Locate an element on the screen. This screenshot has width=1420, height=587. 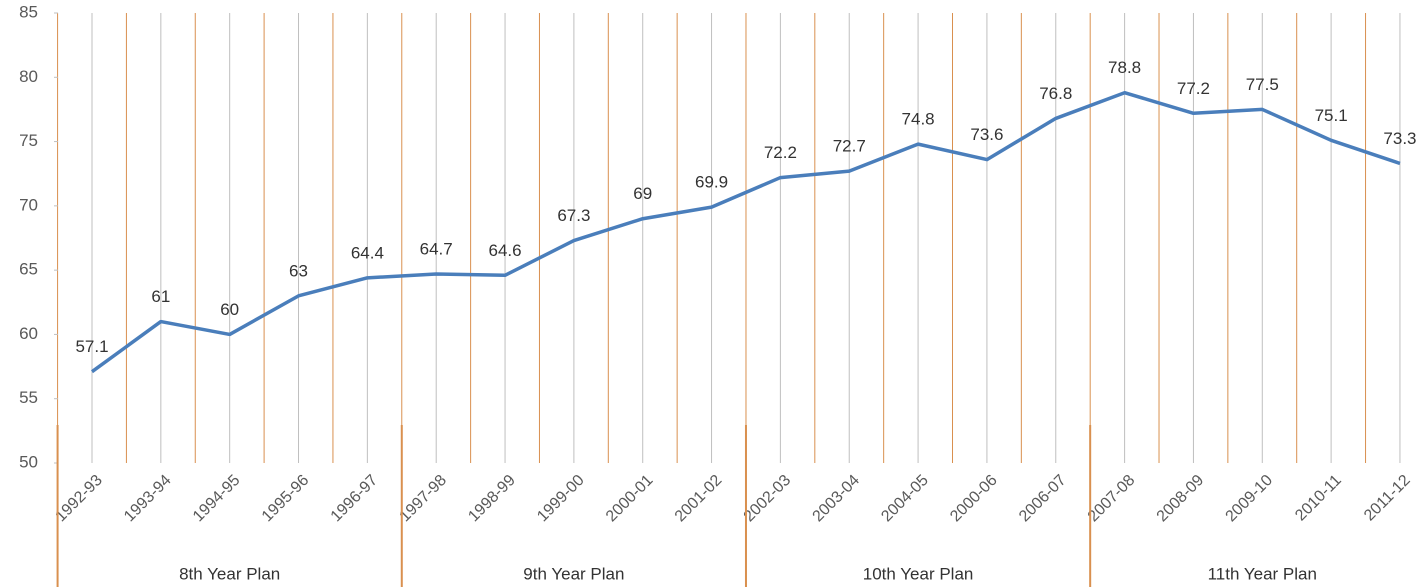
plan-label: 11th Year Plan is located at coordinates (1262, 573).